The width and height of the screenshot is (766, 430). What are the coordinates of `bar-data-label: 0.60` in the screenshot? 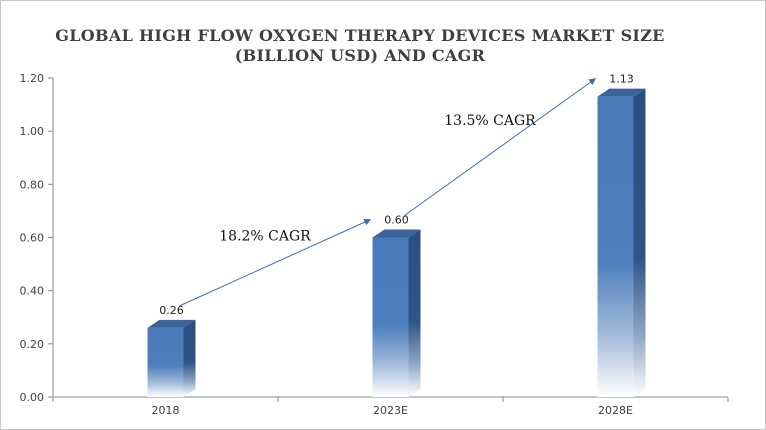 It's located at (396, 220).